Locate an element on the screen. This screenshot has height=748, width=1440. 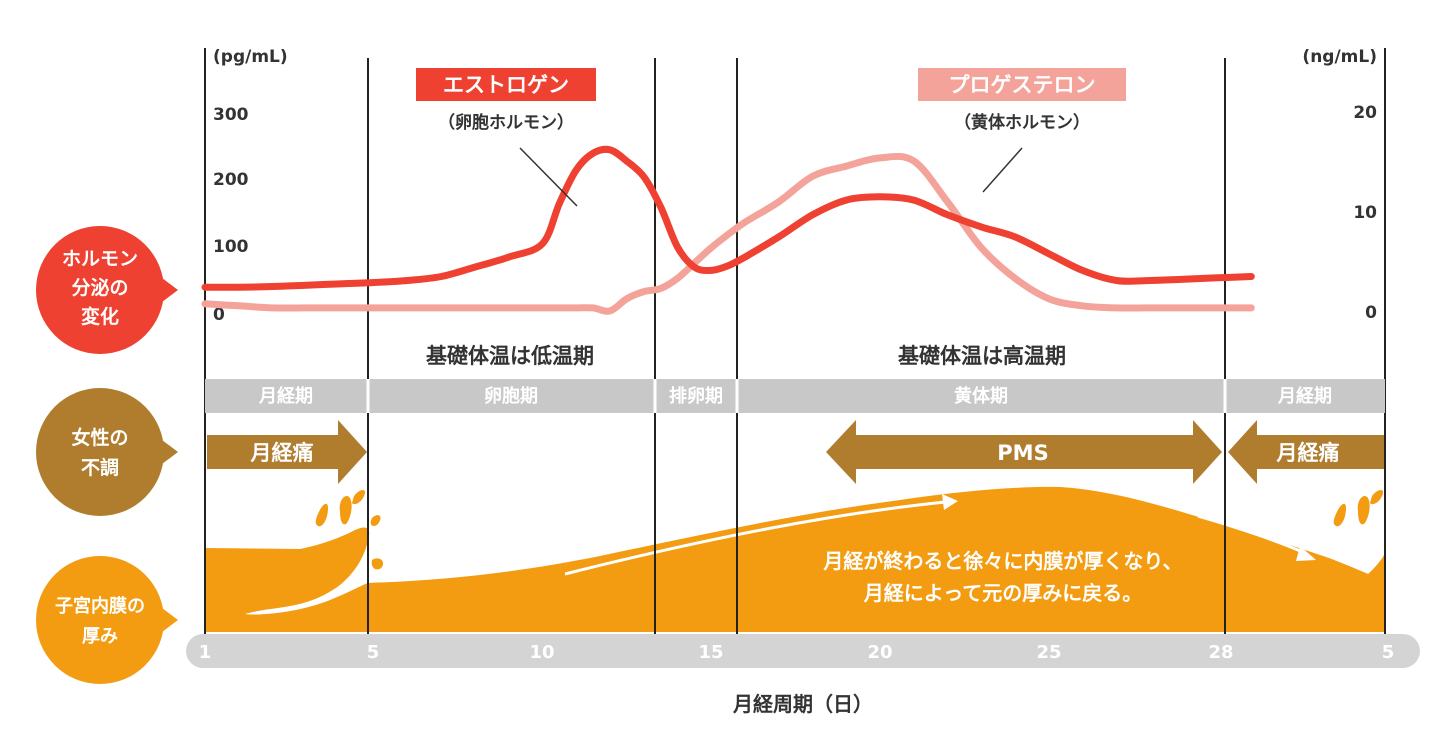
endometrium-body is located at coordinates (796, 559).